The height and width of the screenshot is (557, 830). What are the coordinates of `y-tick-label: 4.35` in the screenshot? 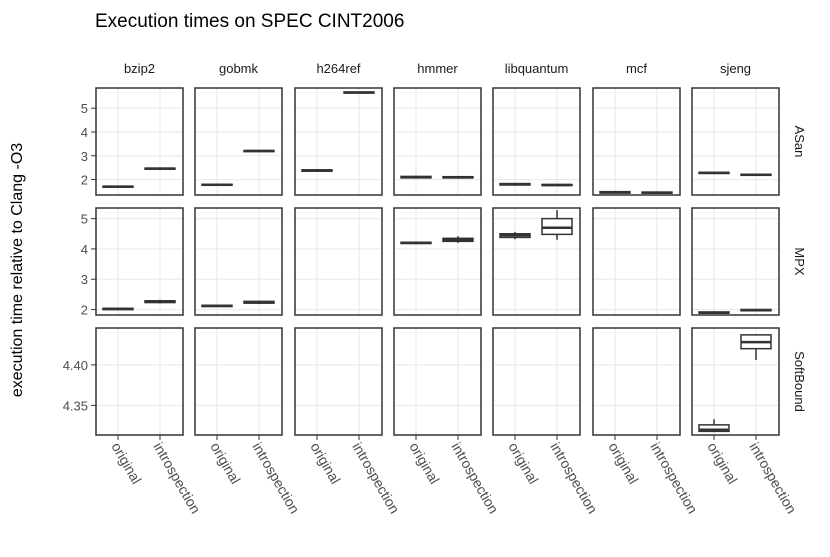 It's located at (75, 405).